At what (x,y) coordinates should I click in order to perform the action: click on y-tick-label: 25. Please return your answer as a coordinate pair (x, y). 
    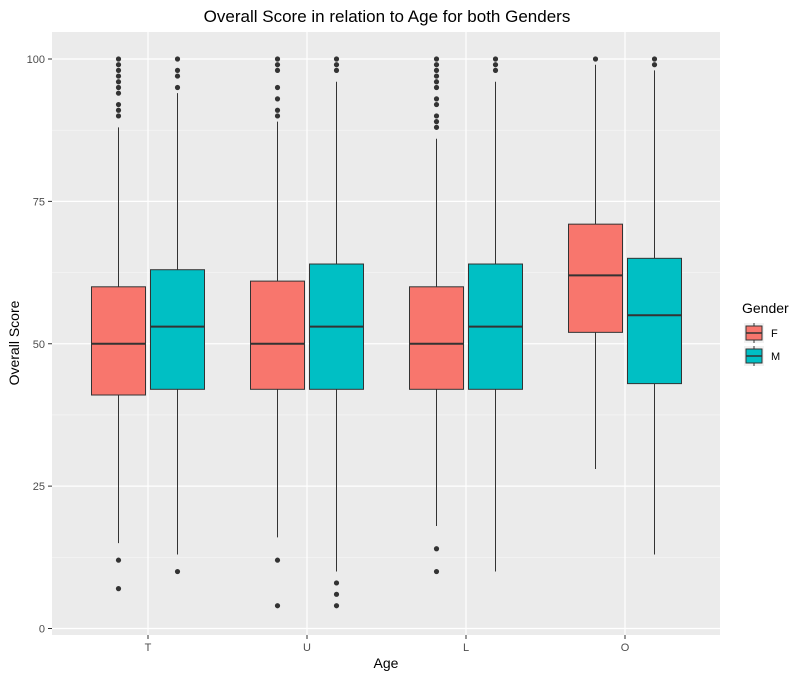
    Looking at the image, I should click on (39, 487).